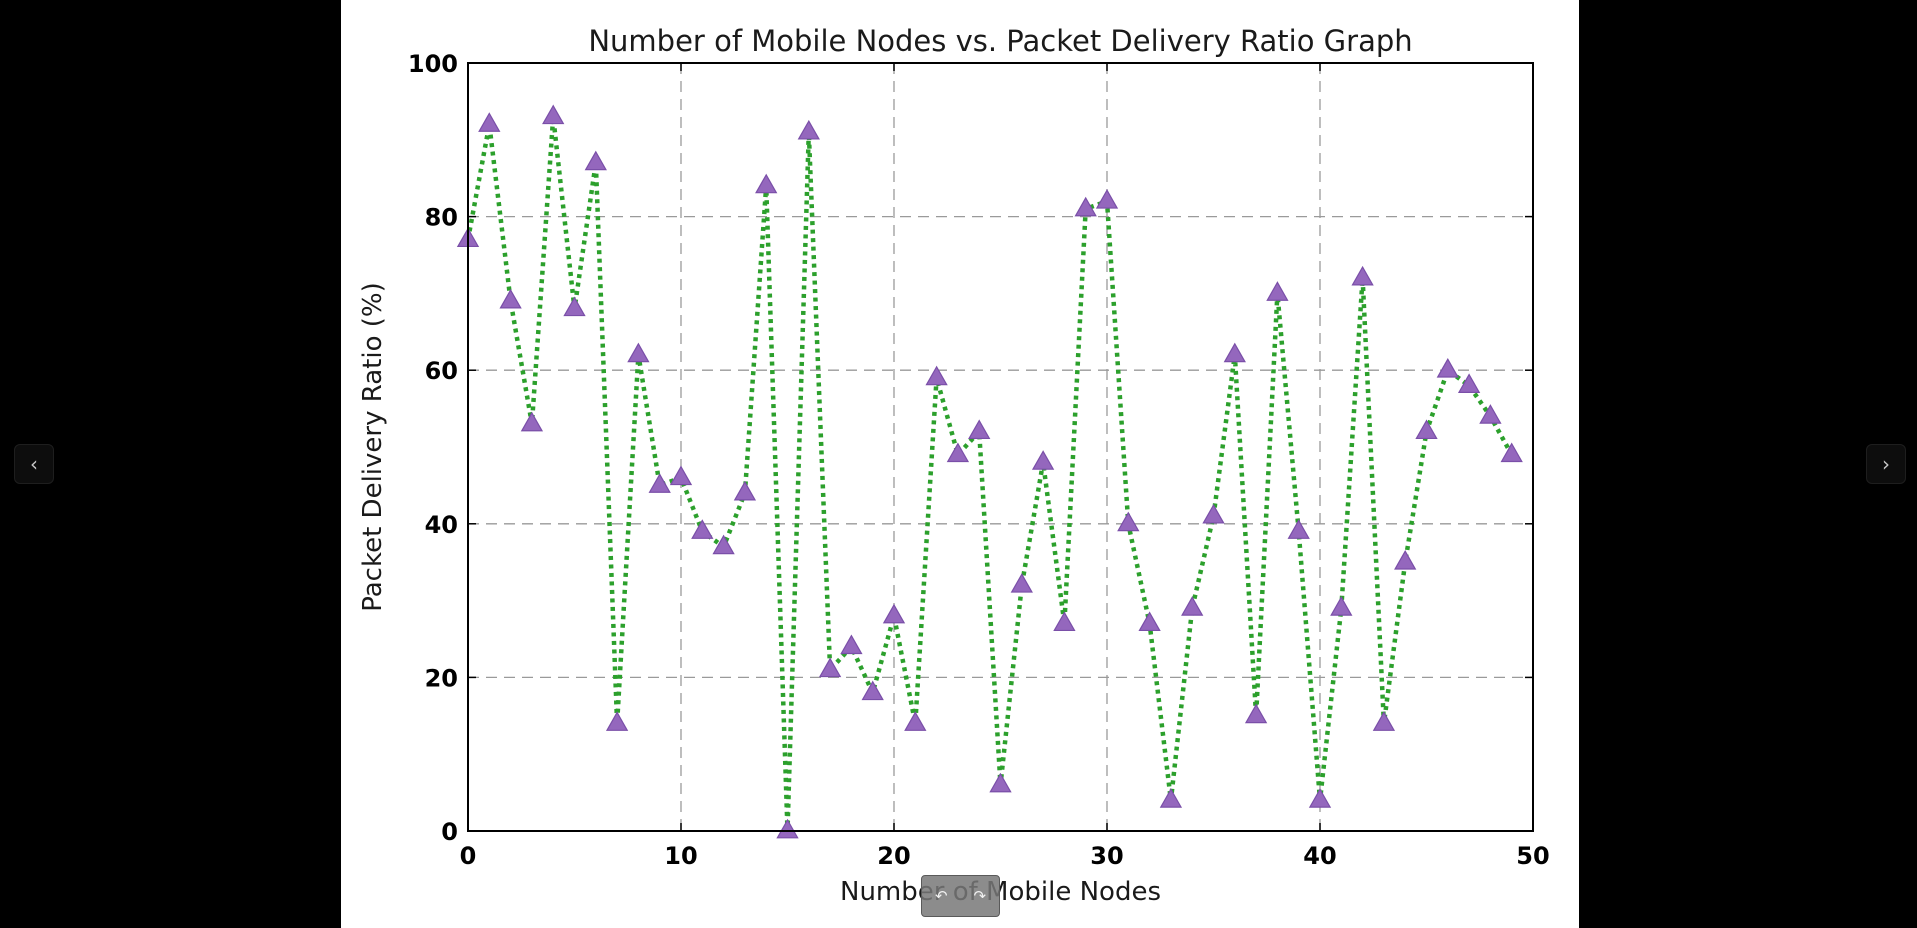 This screenshot has width=1917, height=928. I want to click on previous-image-button: ‹, so click(34, 464).